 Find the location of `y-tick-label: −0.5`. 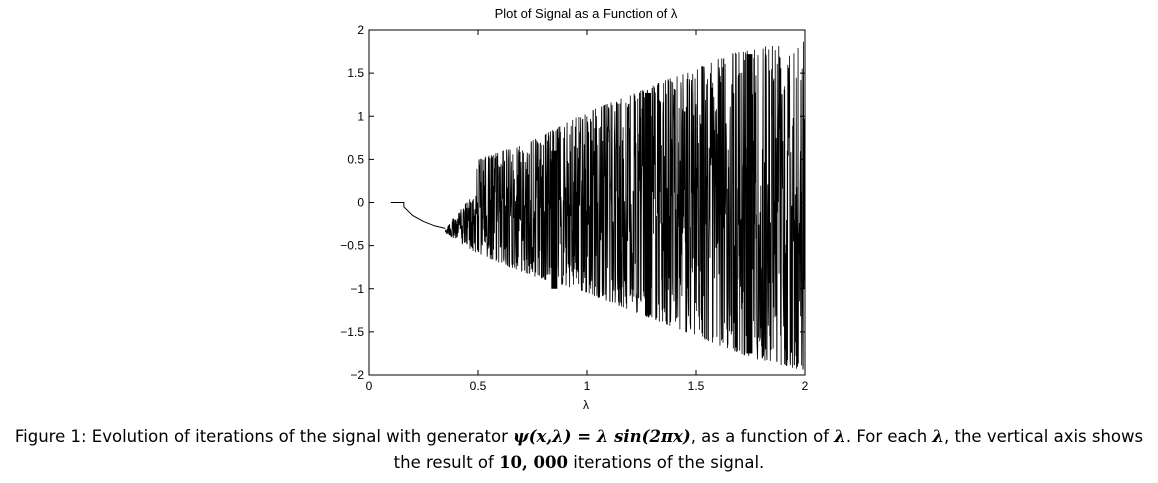

y-tick-label: −0.5 is located at coordinates (352, 246).